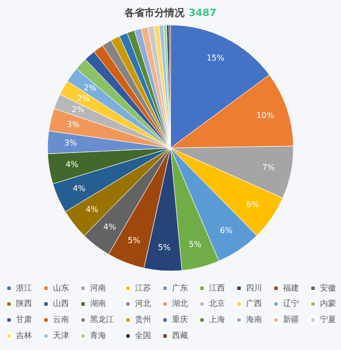  I want to click on legend-label: 山西, so click(61, 303).